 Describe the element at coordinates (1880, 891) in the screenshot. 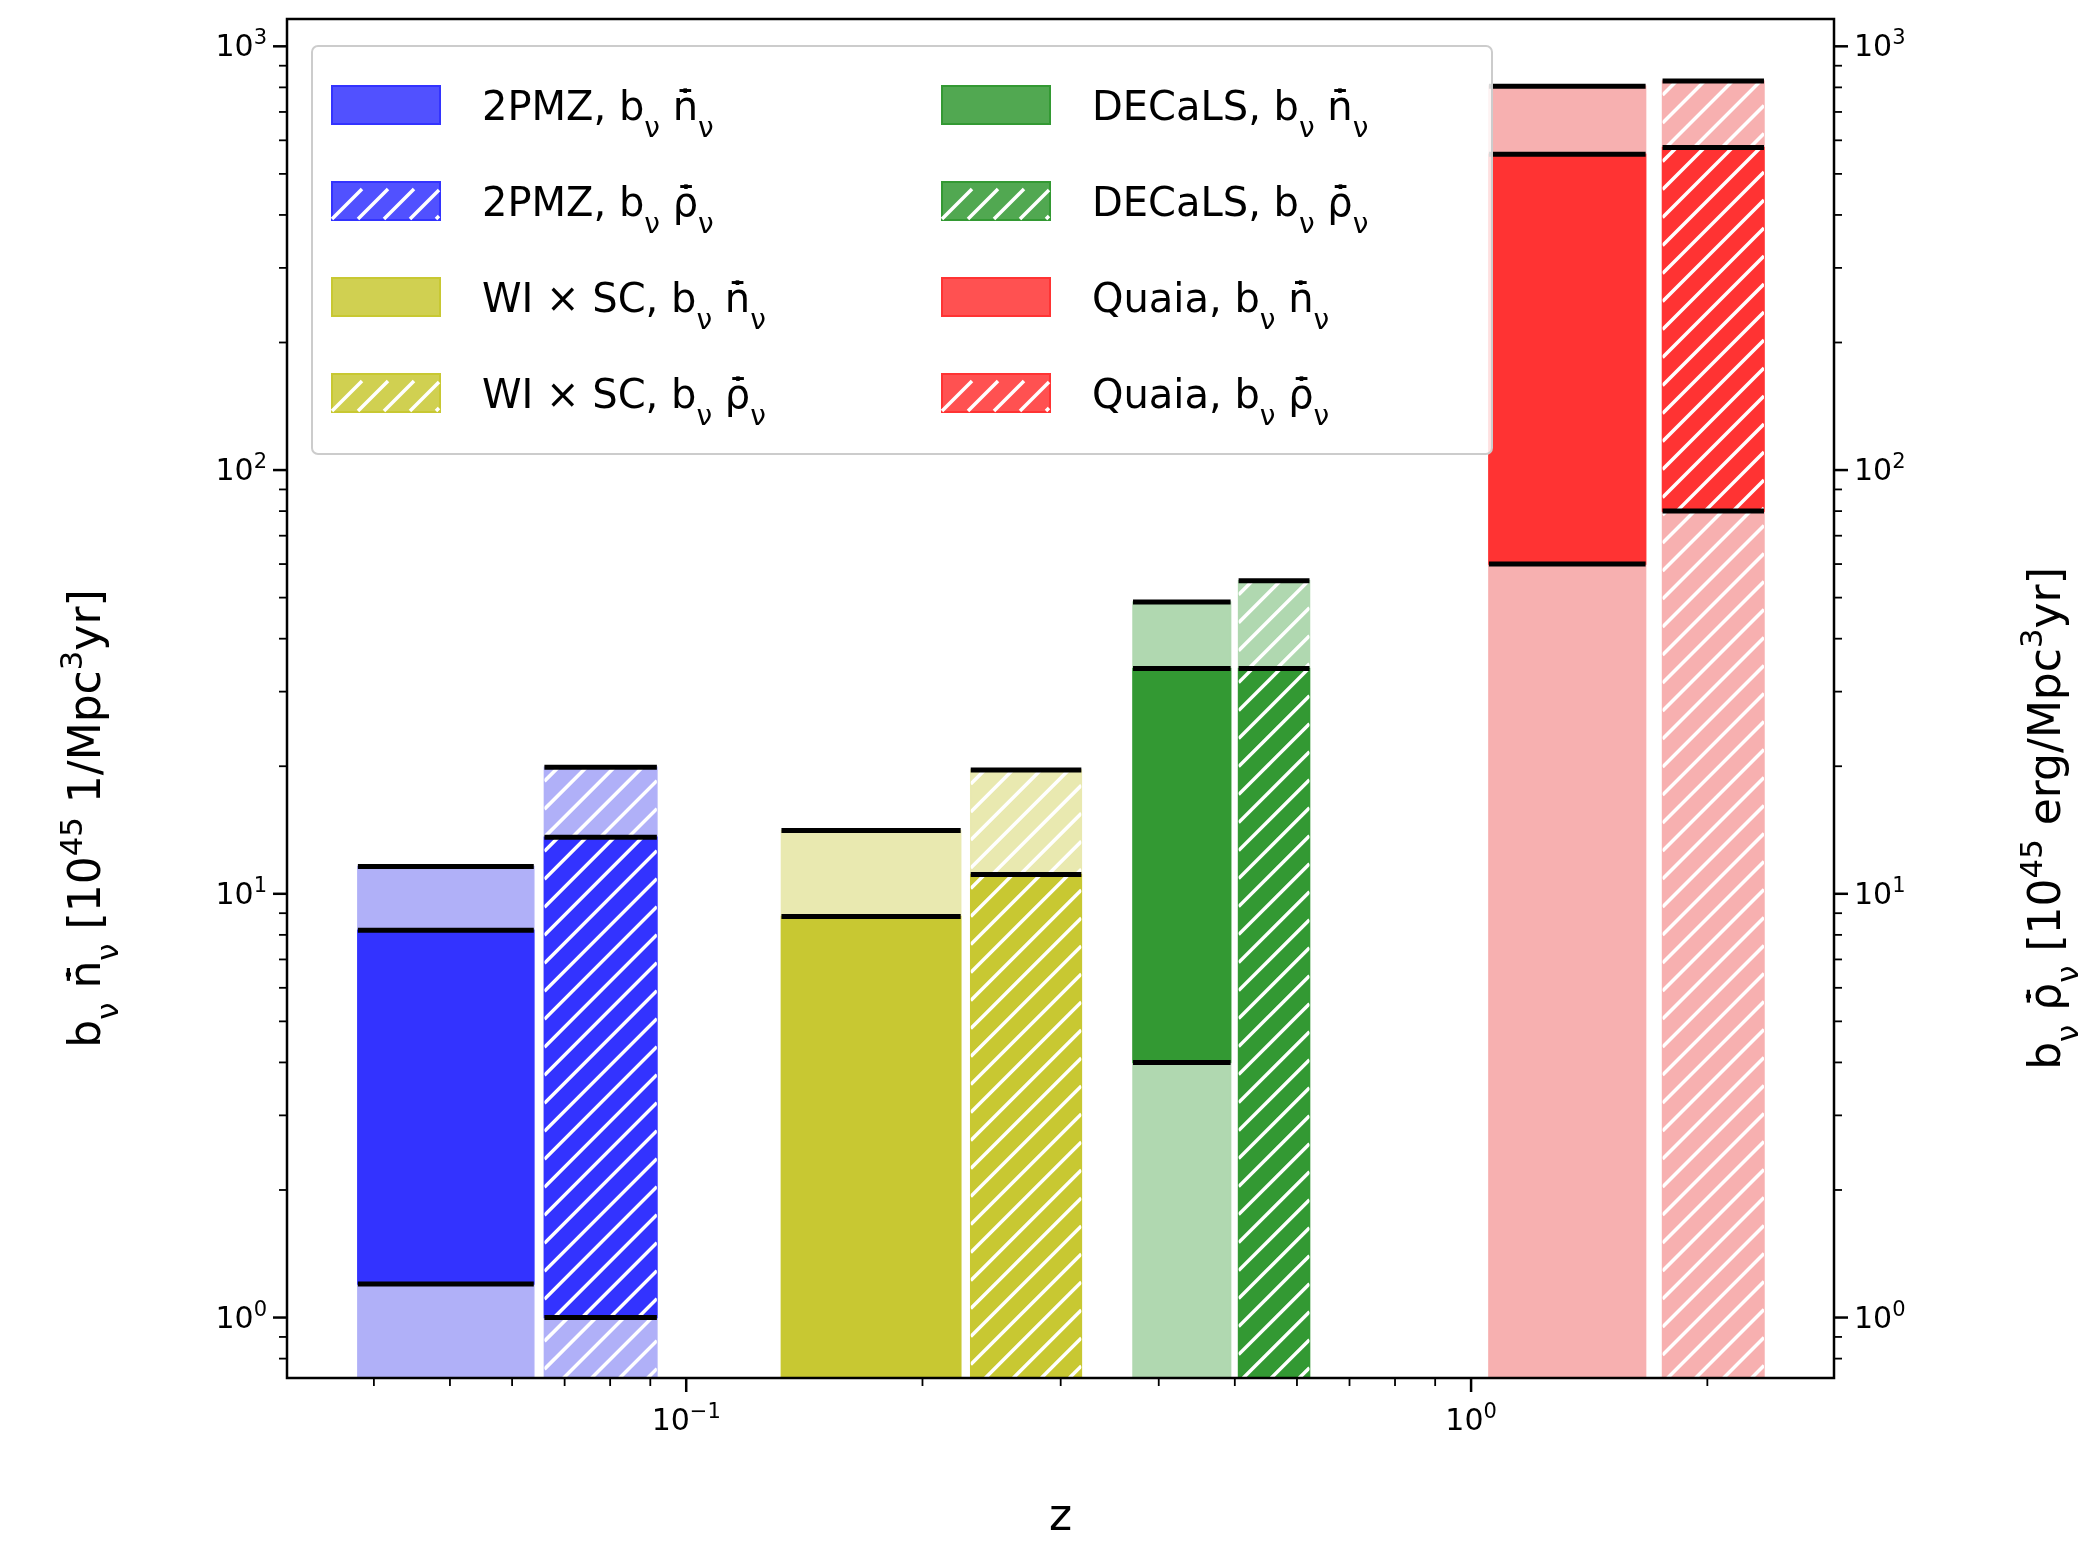

I see `text: 10$^{1}$` at that location.